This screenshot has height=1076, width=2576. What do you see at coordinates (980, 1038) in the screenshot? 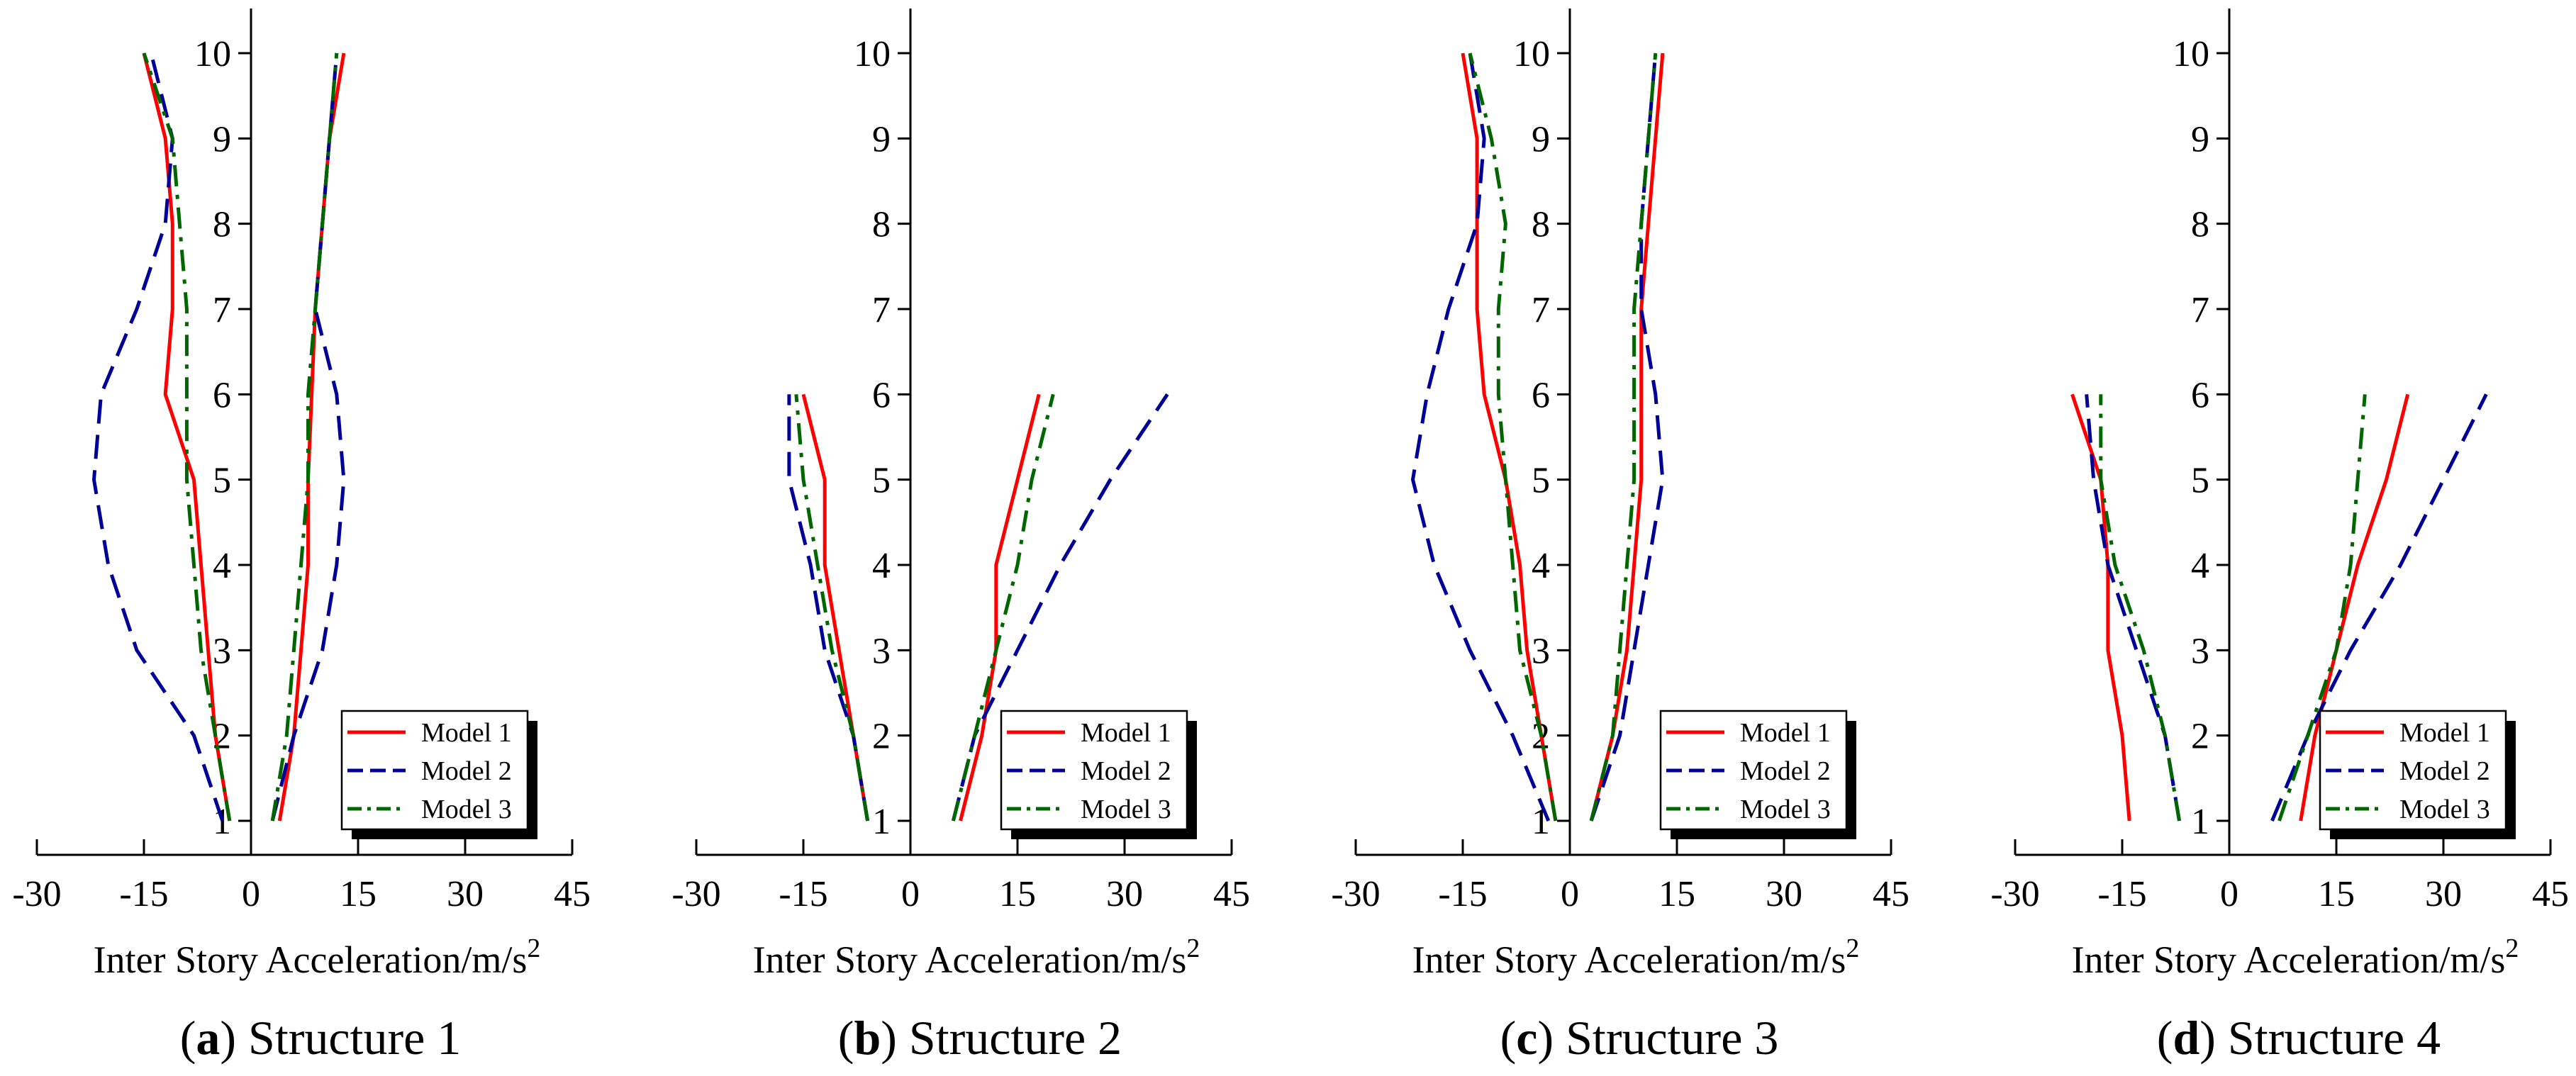
I see `panel-caption: (b) Structure 2` at bounding box center [980, 1038].